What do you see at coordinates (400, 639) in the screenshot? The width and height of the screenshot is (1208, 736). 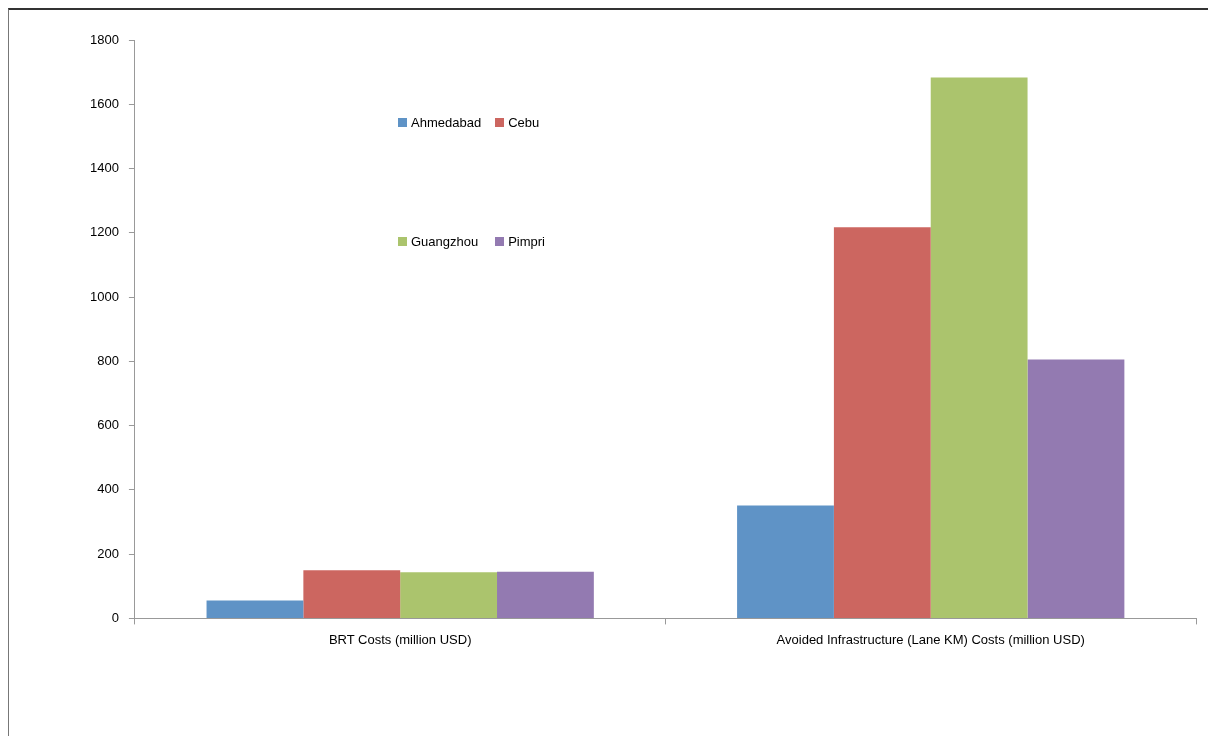 I see `x-tick-label: BRT Costs (million USD)` at bounding box center [400, 639].